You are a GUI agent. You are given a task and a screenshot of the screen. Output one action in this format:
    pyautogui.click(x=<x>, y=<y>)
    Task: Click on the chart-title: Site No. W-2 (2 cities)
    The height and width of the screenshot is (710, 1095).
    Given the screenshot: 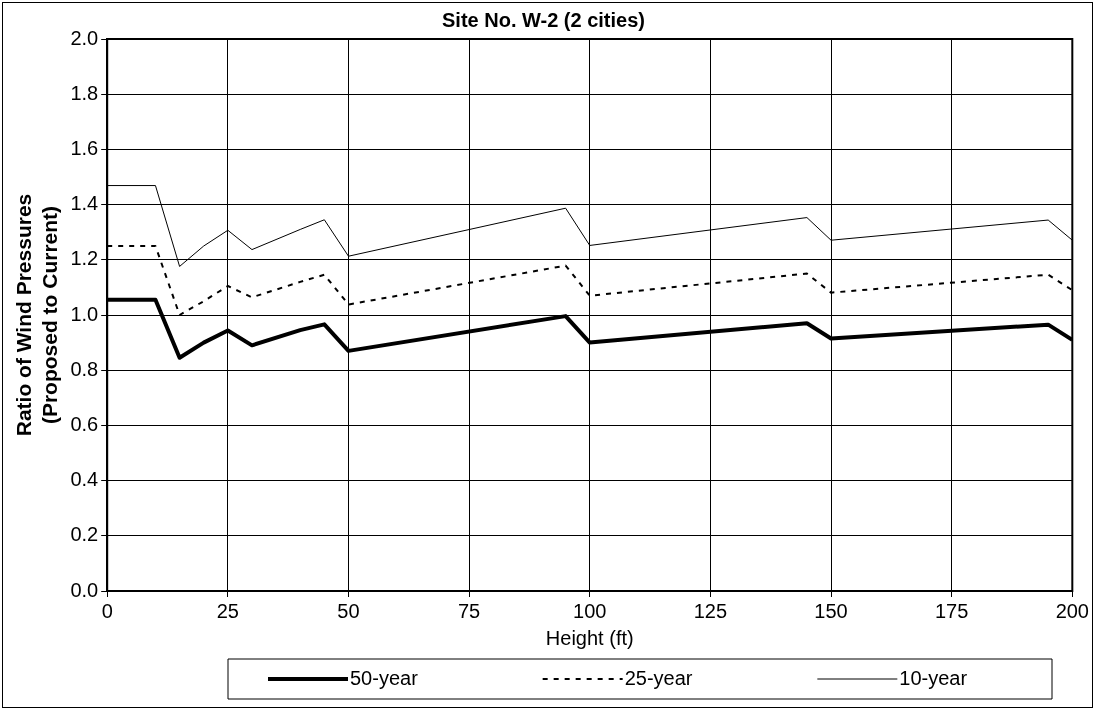 What is the action you would take?
    pyautogui.click(x=543, y=19)
    